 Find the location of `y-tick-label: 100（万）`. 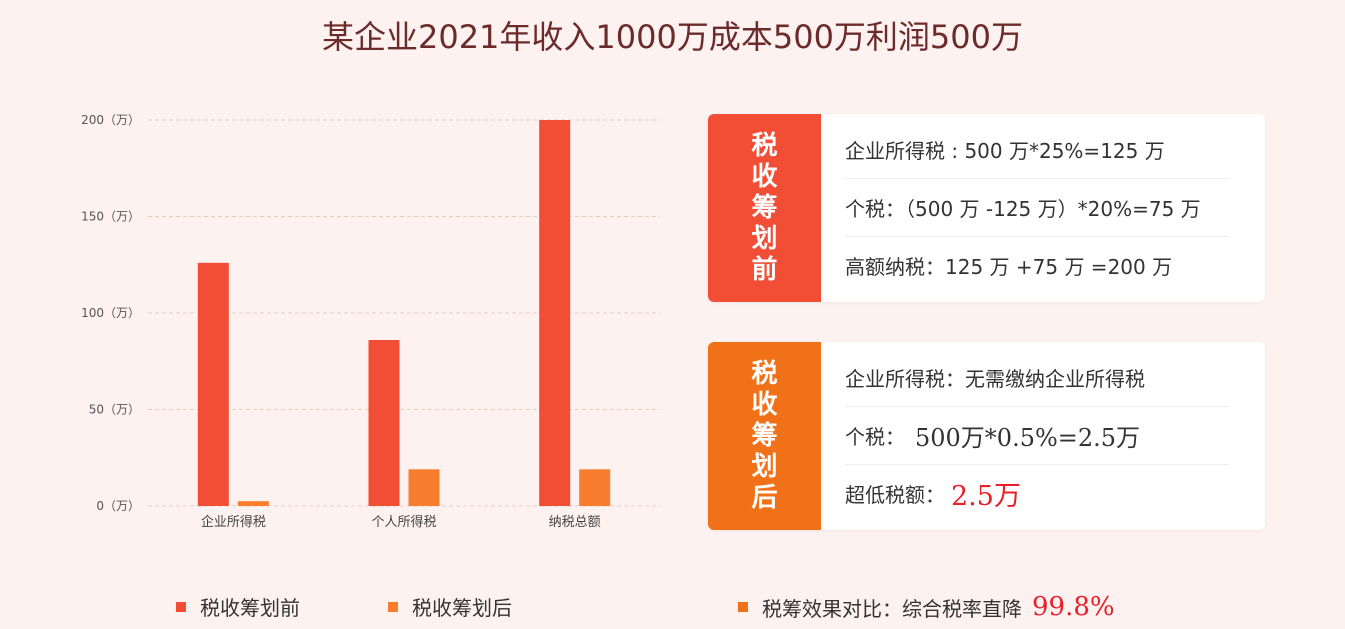

y-tick-label: 100（万） is located at coordinates (110, 313).